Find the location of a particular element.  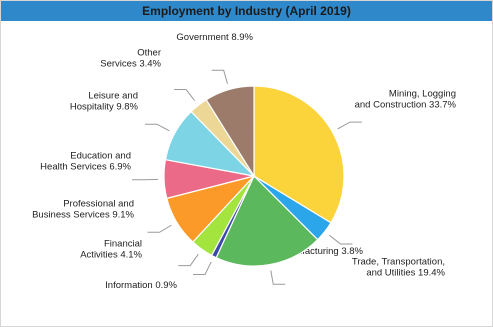

slice-label: Professional and Business Services 9.1% is located at coordinates (83, 210).